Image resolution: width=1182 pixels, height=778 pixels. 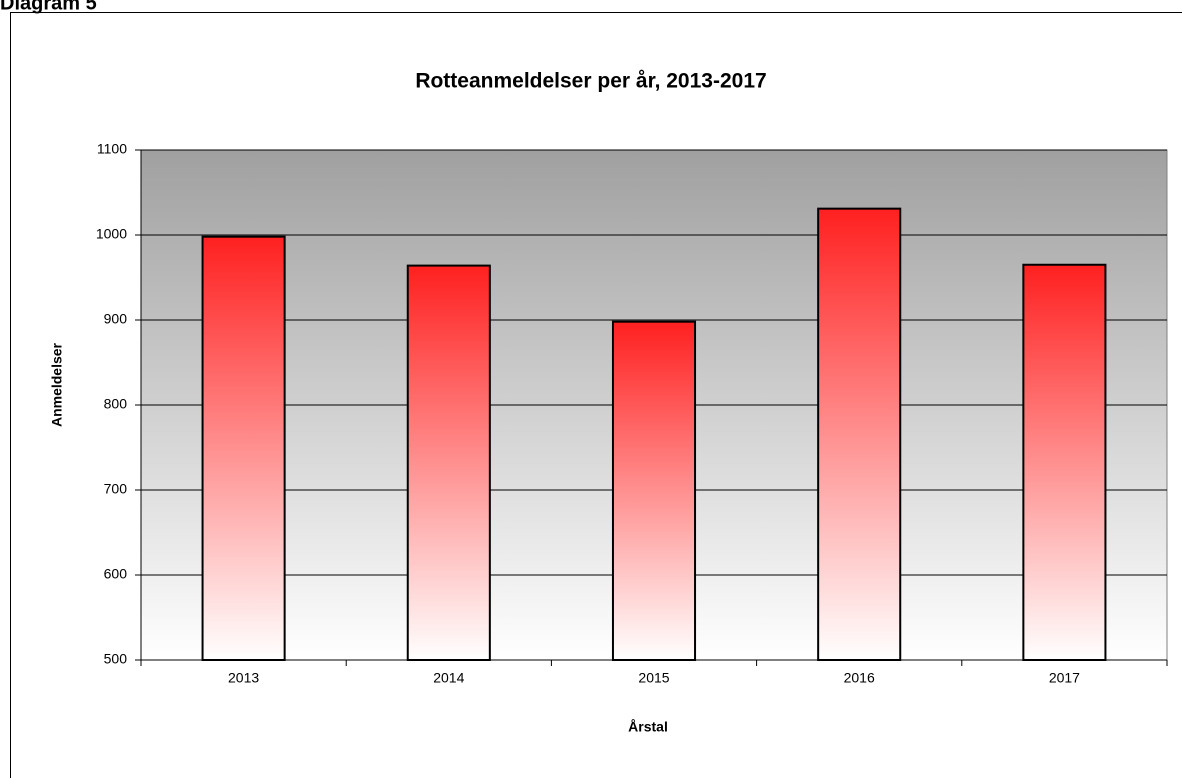 What do you see at coordinates (243, 678) in the screenshot?
I see `x-tick-label: 2013` at bounding box center [243, 678].